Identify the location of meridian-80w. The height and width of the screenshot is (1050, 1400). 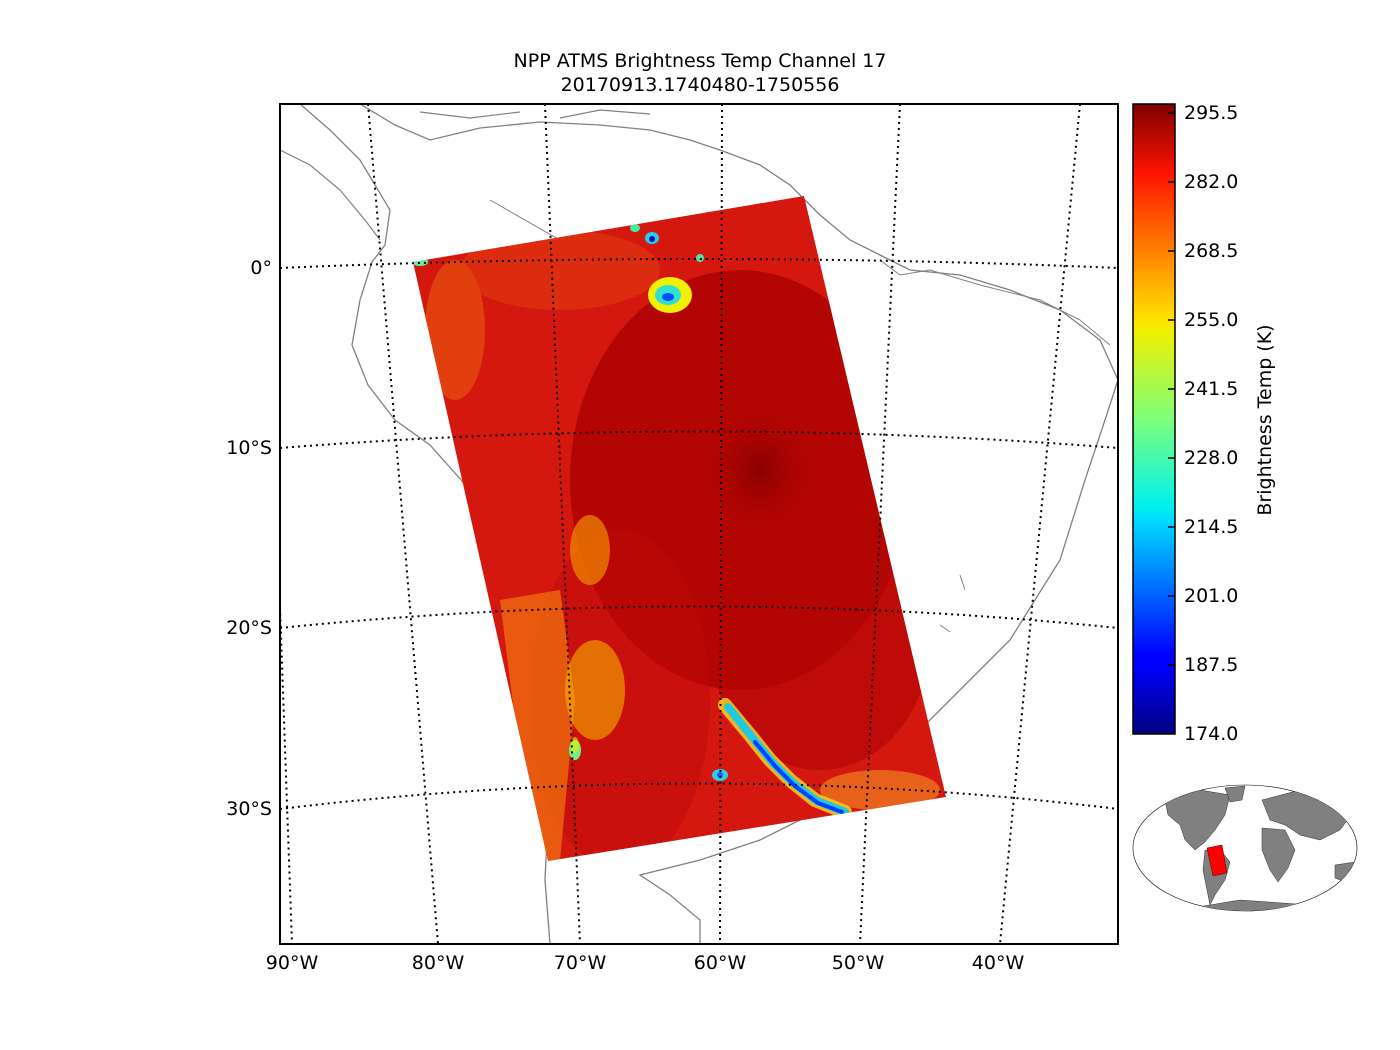
(403, 524).